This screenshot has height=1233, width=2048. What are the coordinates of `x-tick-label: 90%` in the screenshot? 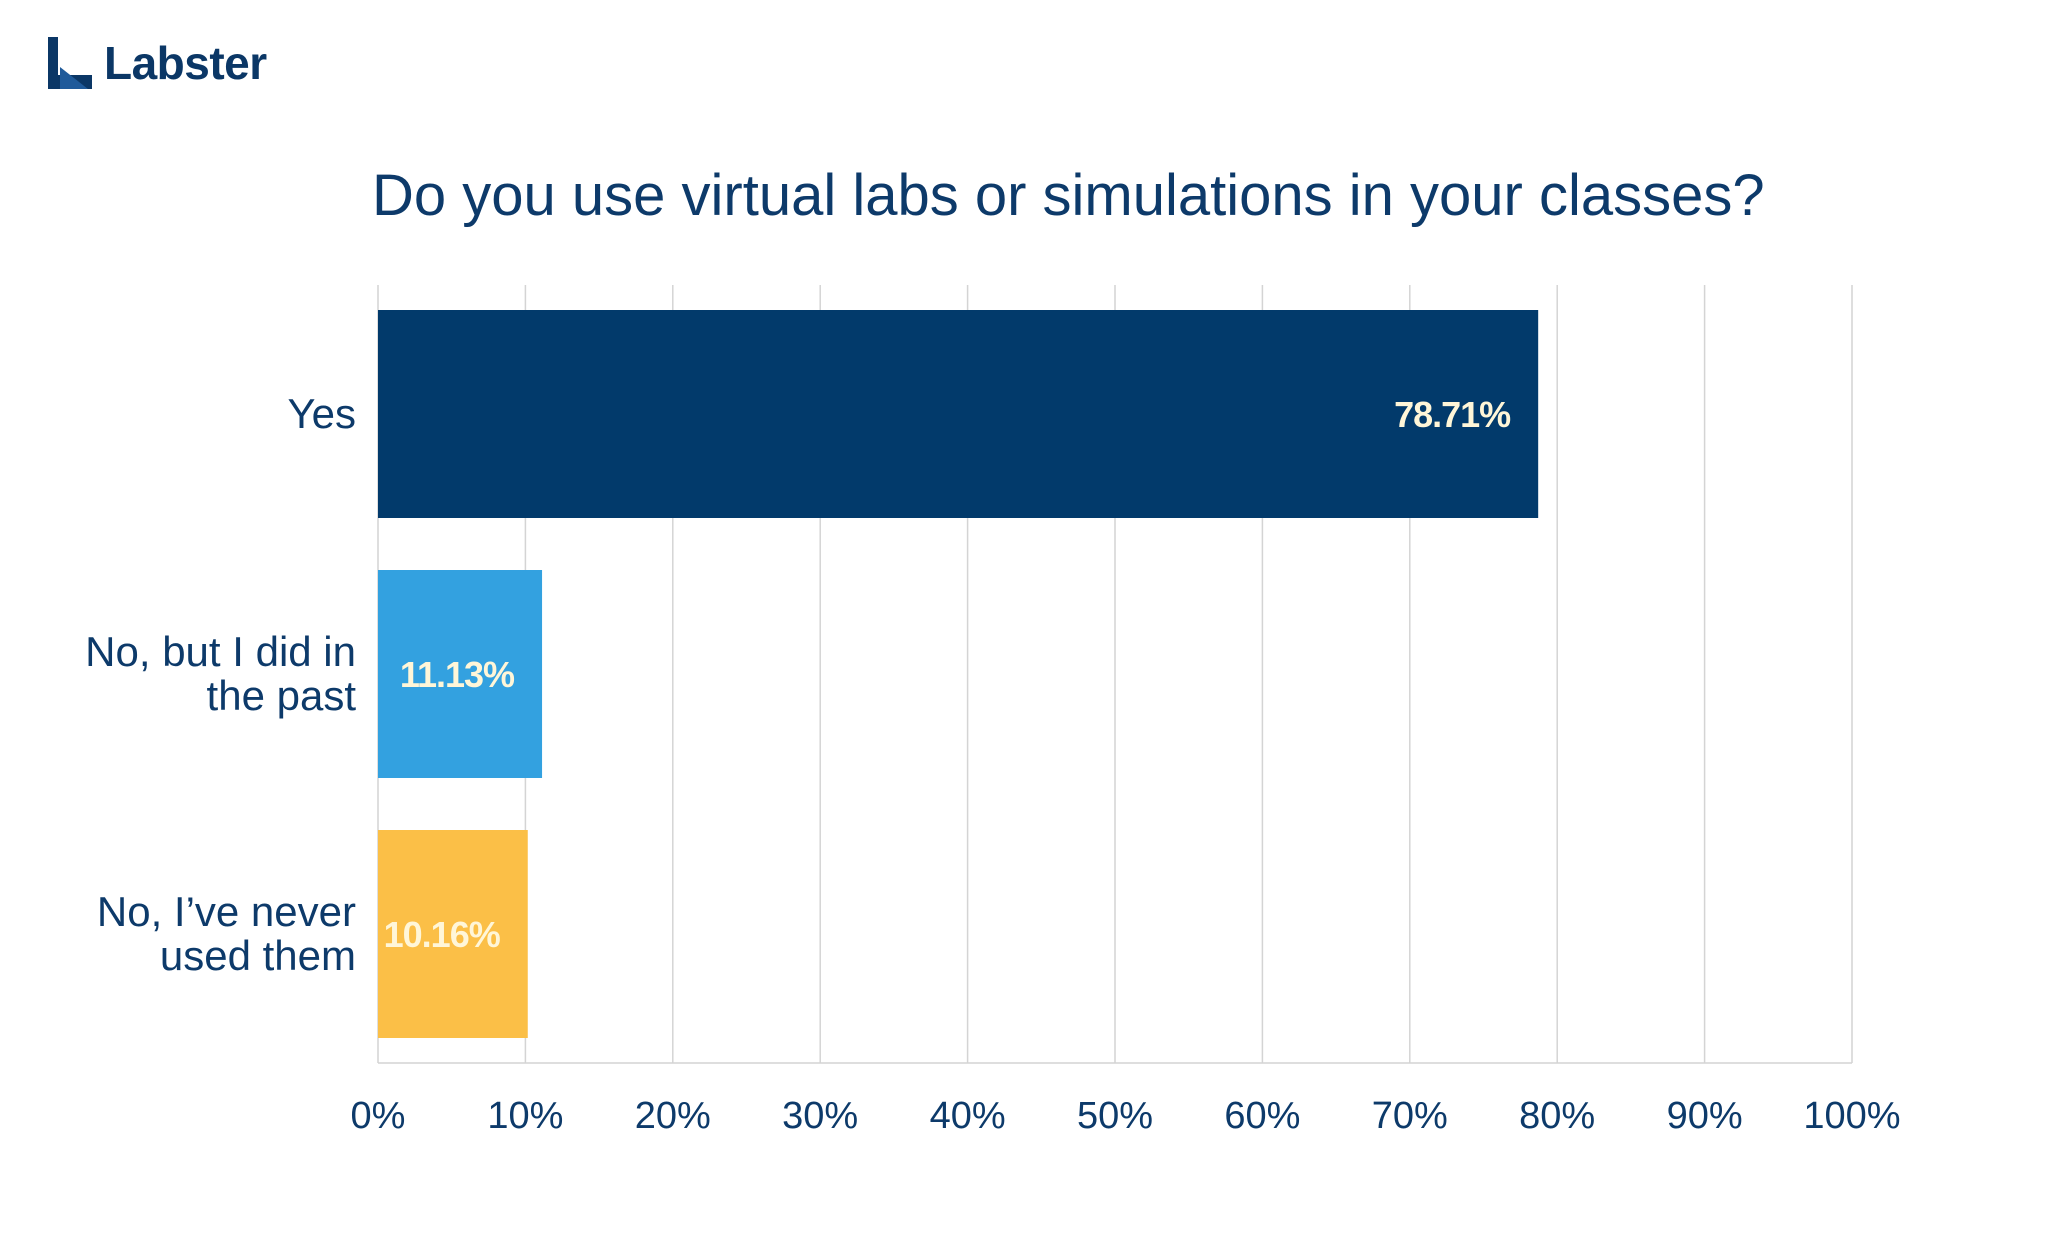 It's located at (1705, 1116).